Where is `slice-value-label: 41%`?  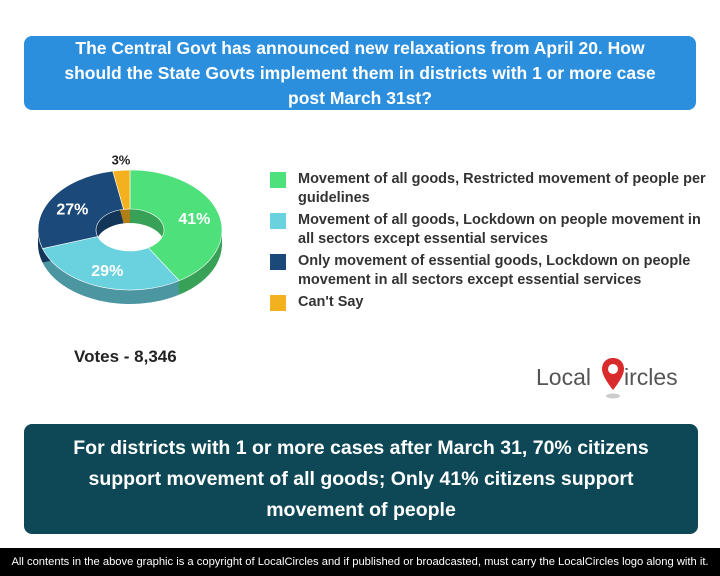
slice-value-label: 41% is located at coordinates (194, 219).